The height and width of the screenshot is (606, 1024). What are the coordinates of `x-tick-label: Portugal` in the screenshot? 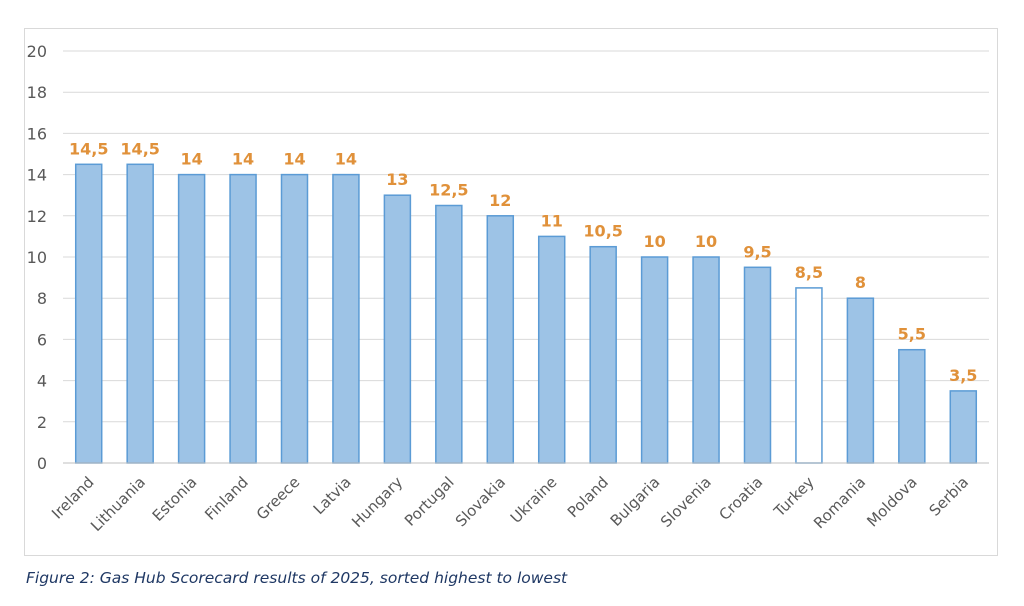 It's located at (429, 501).